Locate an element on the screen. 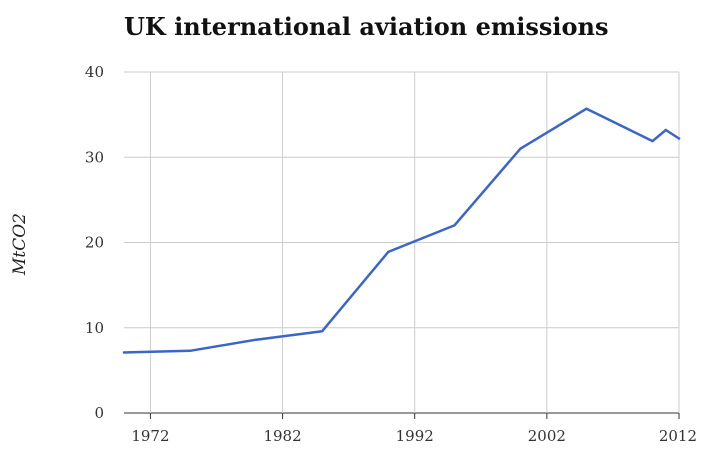 The width and height of the screenshot is (718, 461). y-tick-label-20: 20 is located at coordinates (94, 243).